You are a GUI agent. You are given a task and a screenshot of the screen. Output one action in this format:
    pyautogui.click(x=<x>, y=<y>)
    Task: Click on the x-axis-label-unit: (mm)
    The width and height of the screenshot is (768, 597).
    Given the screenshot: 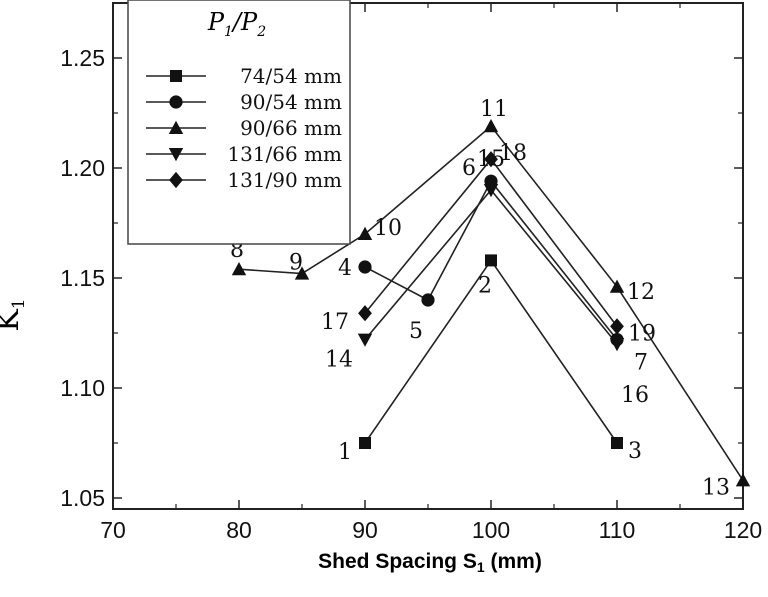 What is the action you would take?
    pyautogui.click(x=513, y=561)
    